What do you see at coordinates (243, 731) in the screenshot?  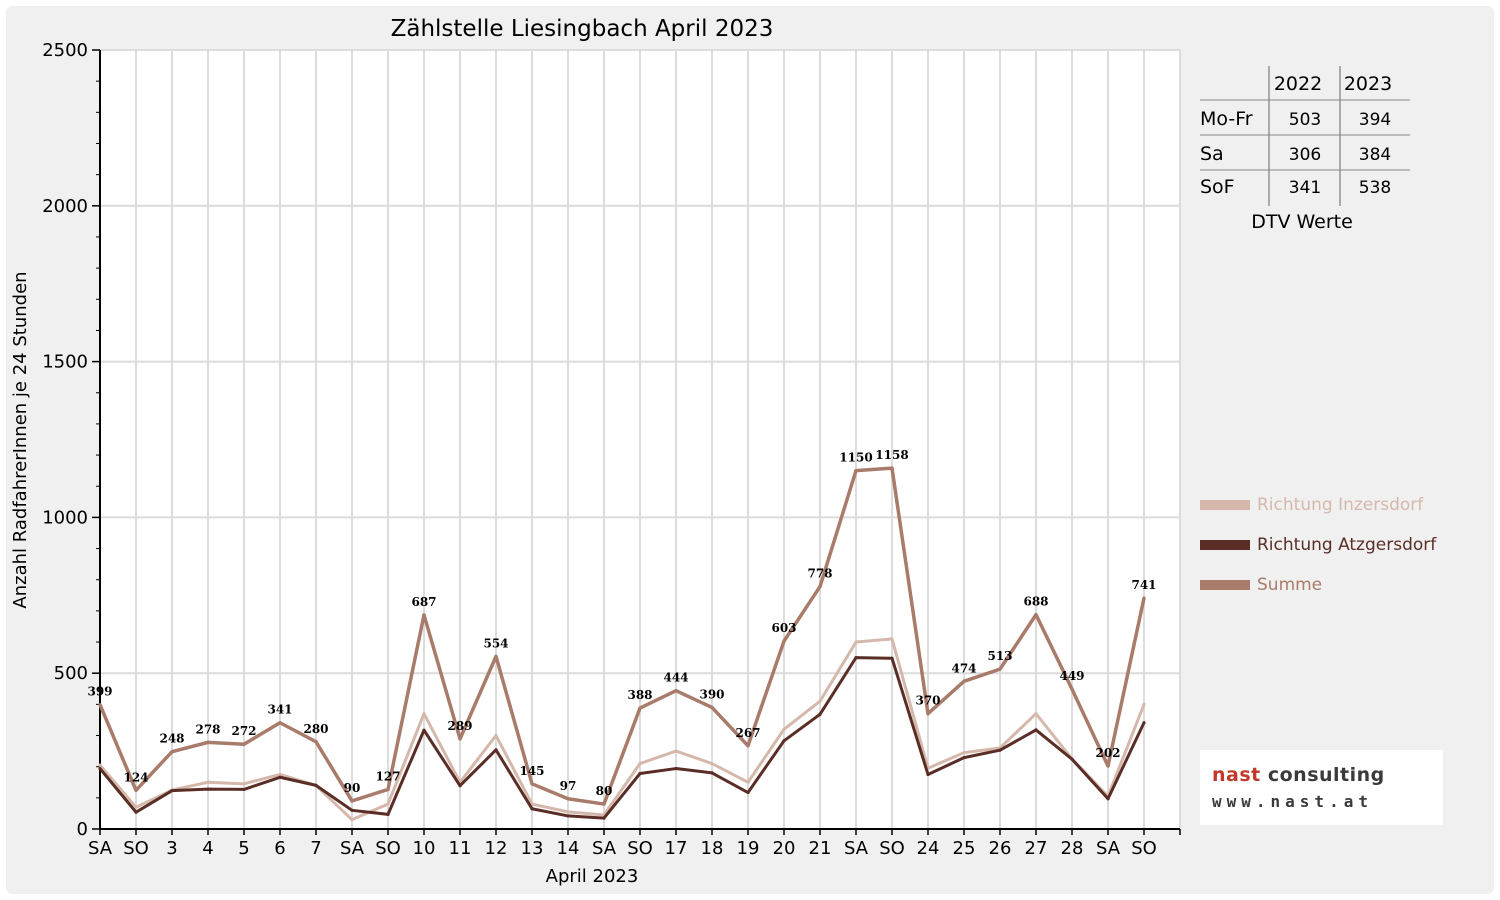 I see `data-label: 272` at bounding box center [243, 731].